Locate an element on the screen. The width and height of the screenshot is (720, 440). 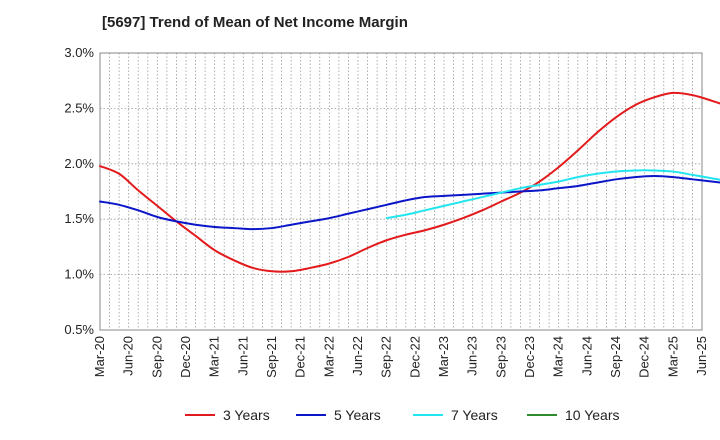
y-axis-tick-labels: 0.5% 1.0% 1.5% 2.0% 2.5% 3.0% is located at coordinates (79, 191).